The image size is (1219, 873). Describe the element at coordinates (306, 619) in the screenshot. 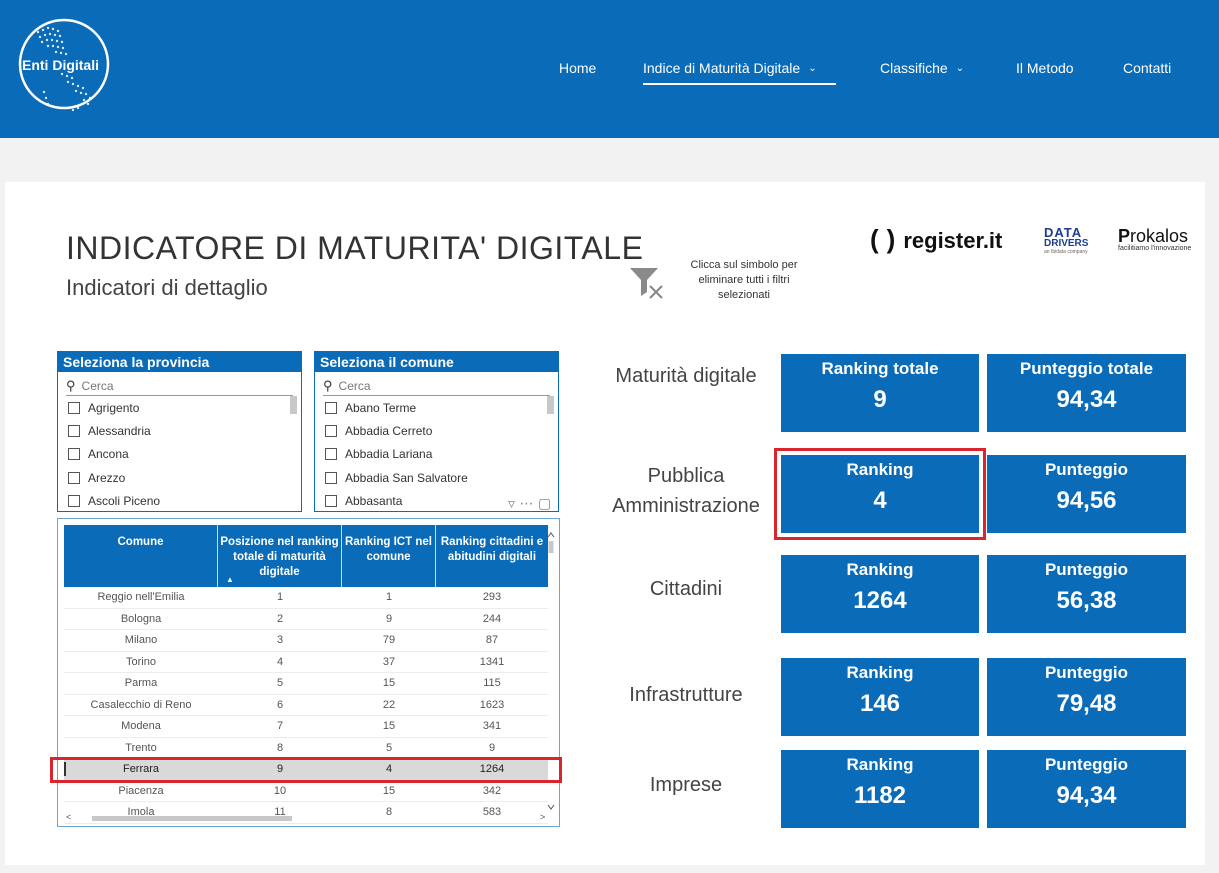

I see `table-row: Bologna 2 9 244` at that location.